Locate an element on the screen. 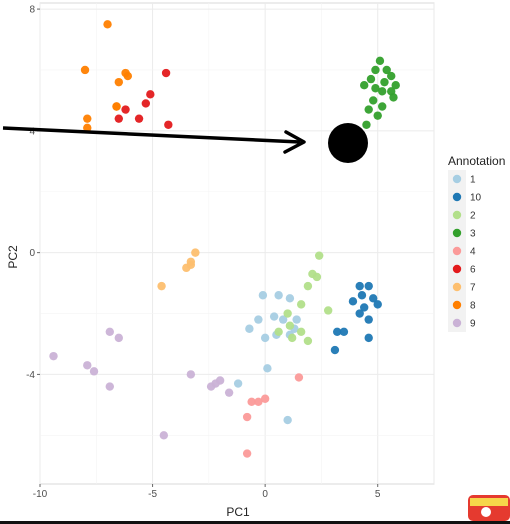 This screenshot has height=524, width=510. corner-logo is located at coordinates (489, 508).